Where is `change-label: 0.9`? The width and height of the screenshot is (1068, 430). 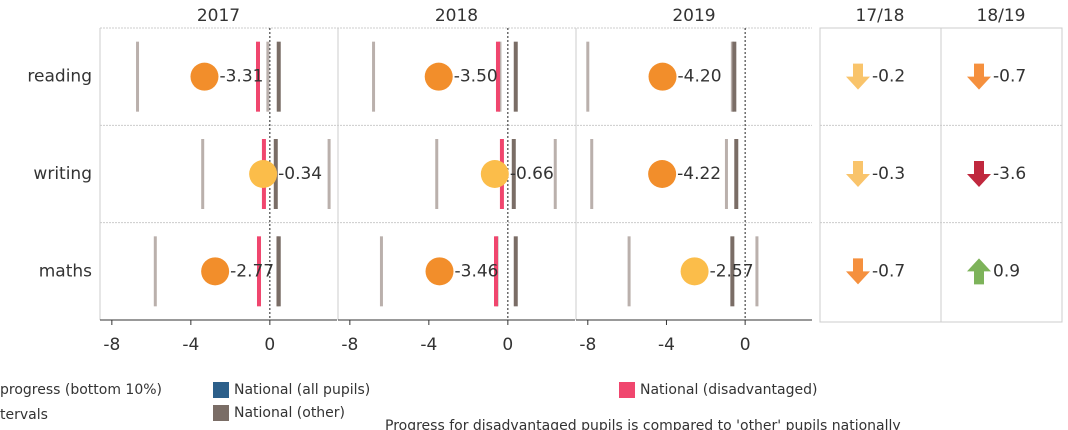
change-label: 0.9 is located at coordinates (1006, 271).